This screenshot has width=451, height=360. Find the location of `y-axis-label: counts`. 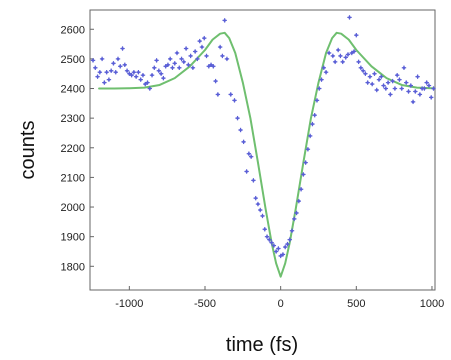

y-axis-label: counts is located at coordinates (28, 150).